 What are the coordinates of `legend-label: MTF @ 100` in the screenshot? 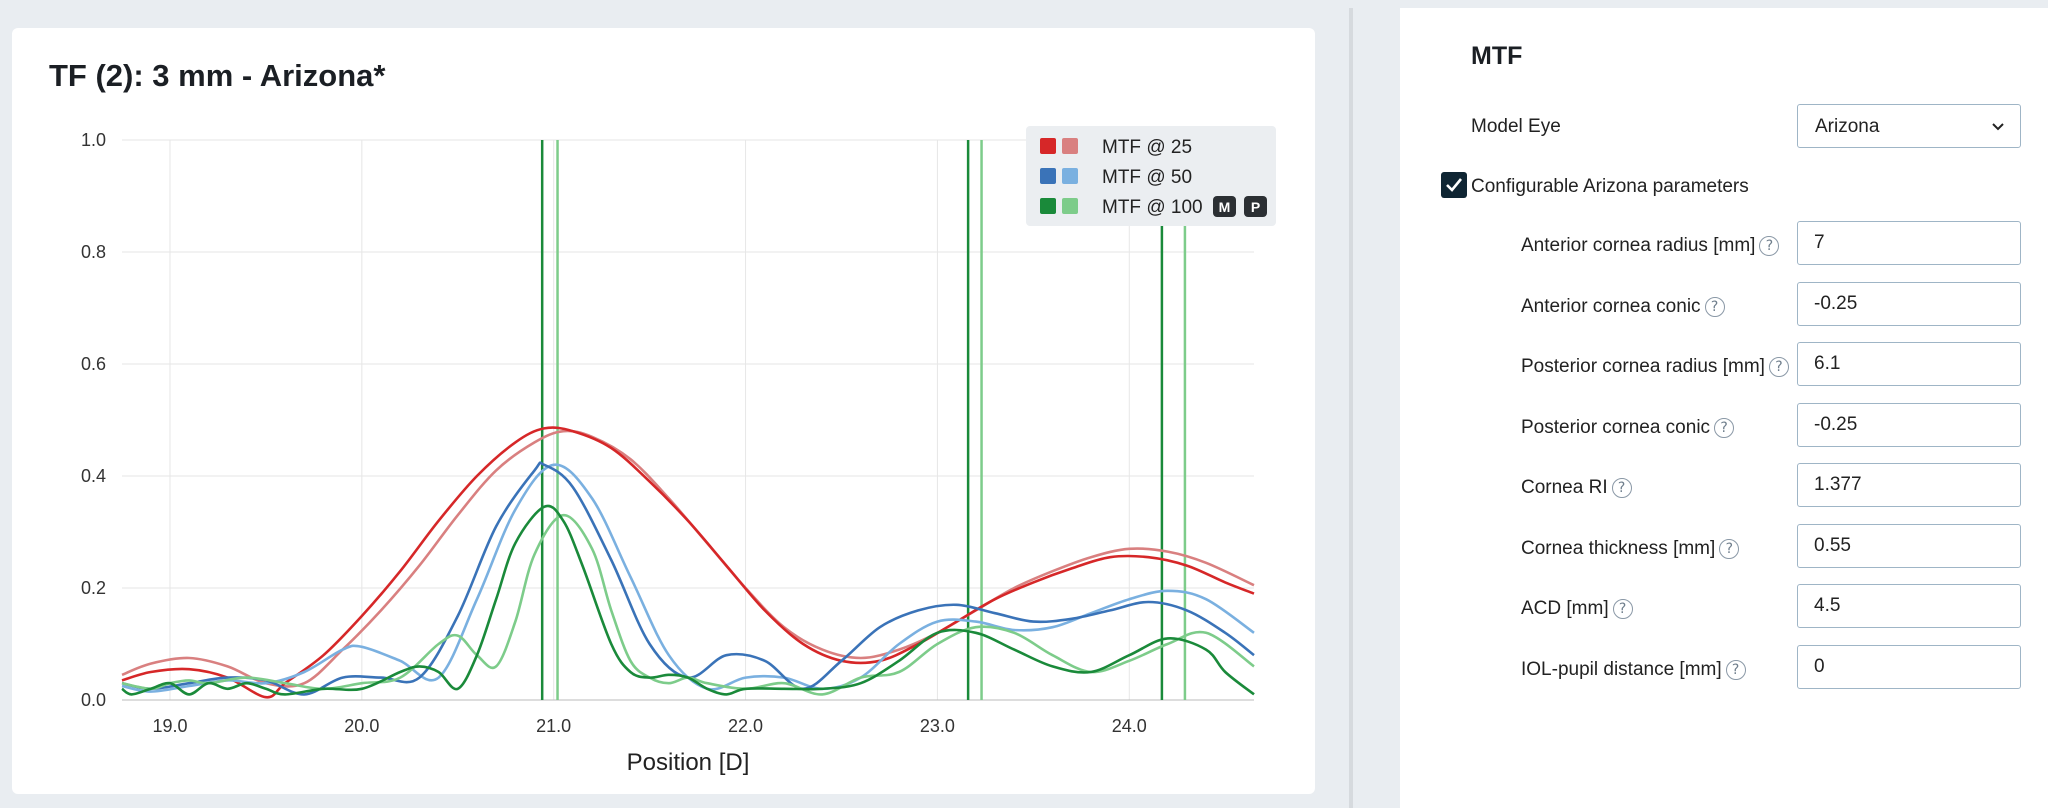 It's located at (1152, 207).